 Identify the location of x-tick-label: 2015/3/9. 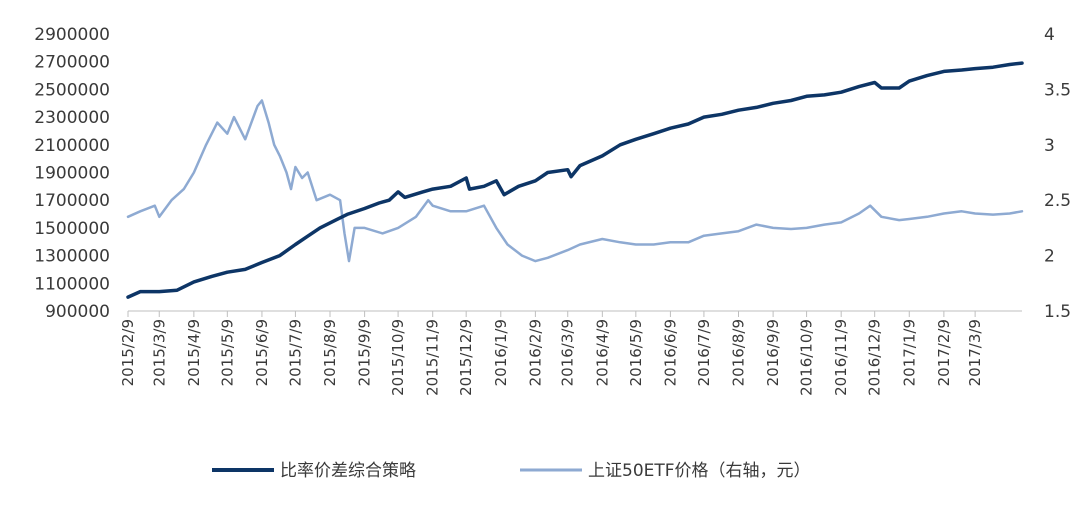
(159, 352).